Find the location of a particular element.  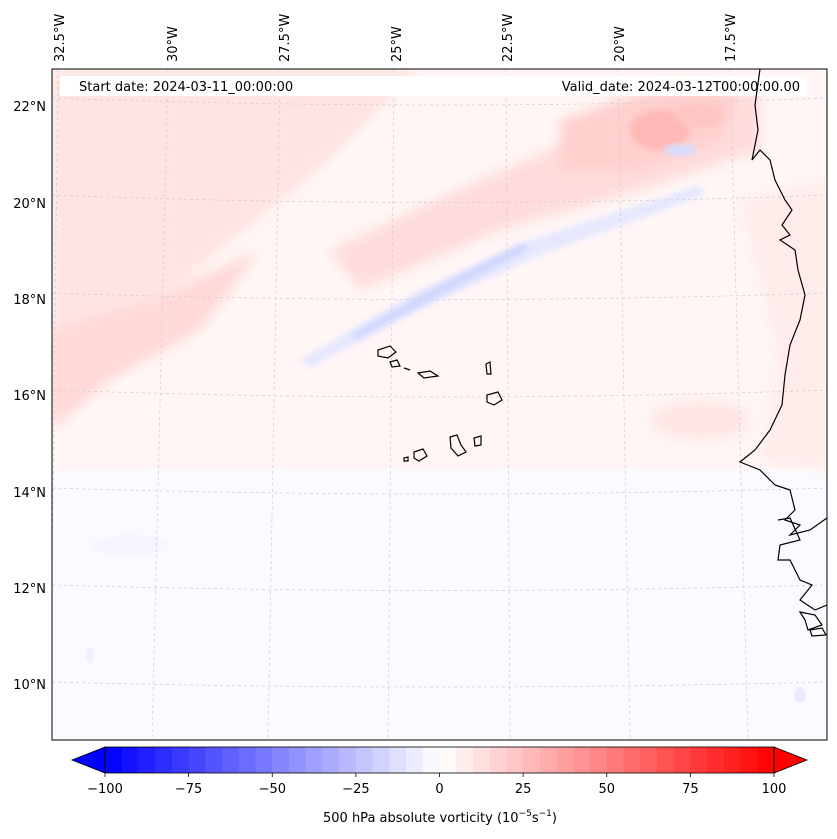

island-fogo is located at coordinates (420, 455).